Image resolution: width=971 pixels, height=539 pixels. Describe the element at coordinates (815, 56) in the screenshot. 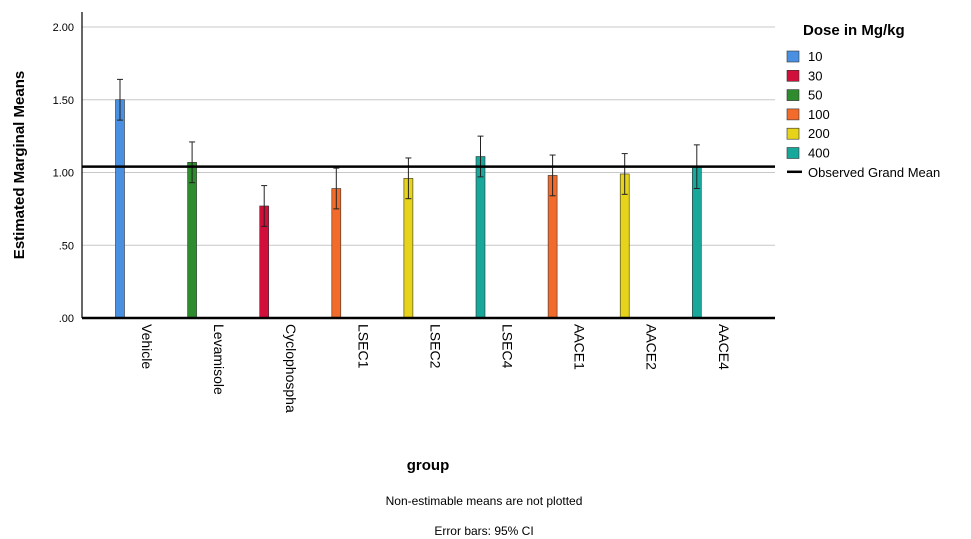

I see `legend-label: 10` at that location.